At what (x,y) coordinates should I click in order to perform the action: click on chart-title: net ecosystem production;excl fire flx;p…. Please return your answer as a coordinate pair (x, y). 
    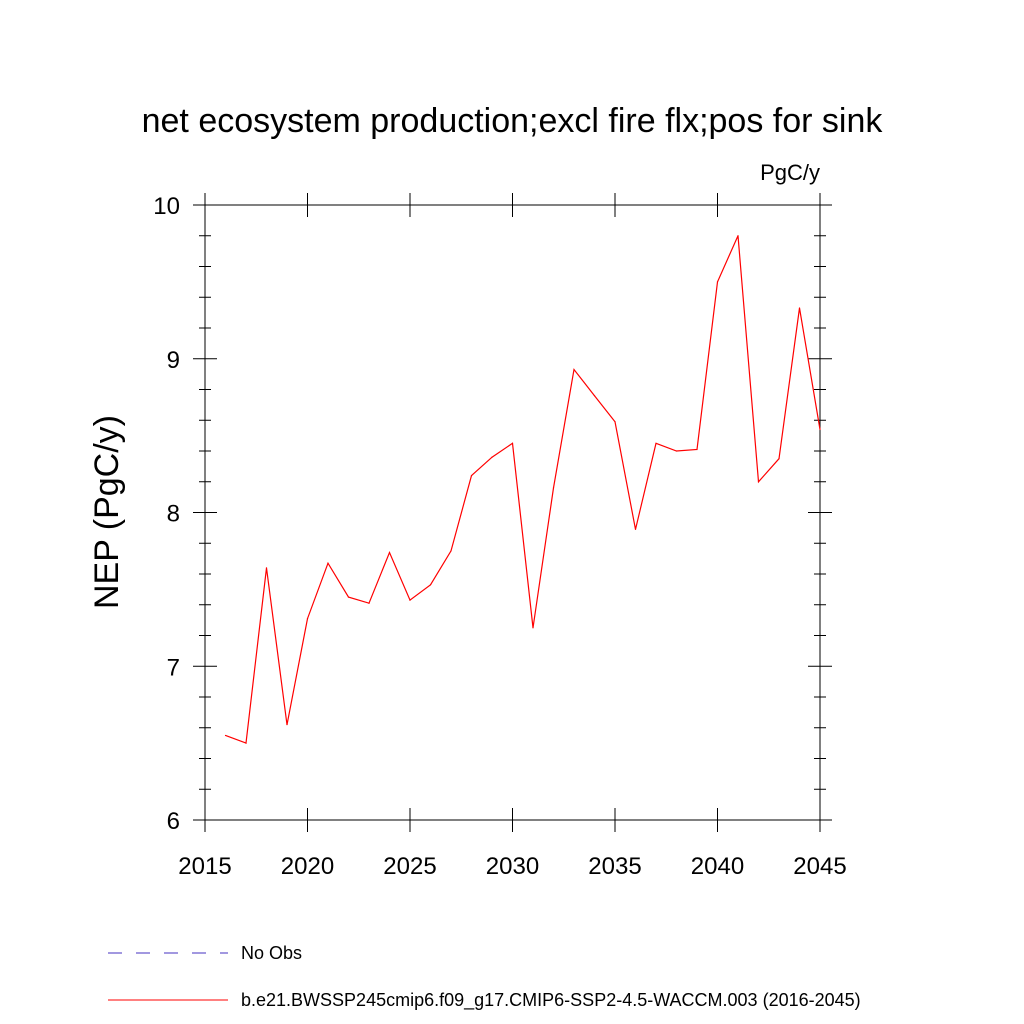
    Looking at the image, I should click on (513, 121).